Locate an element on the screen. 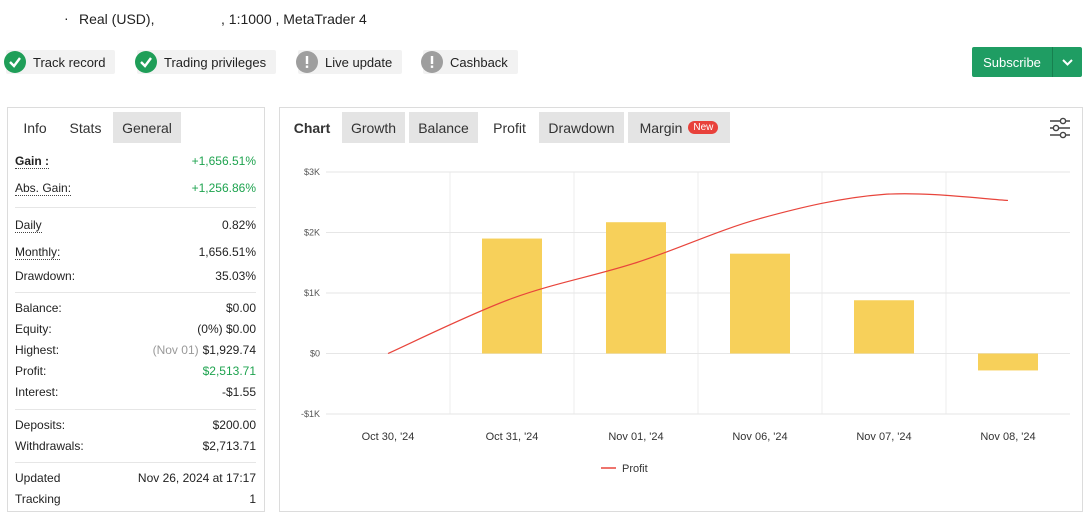 This screenshot has height=514, width=1088. stat-label: Monthly: is located at coordinates (38, 252).